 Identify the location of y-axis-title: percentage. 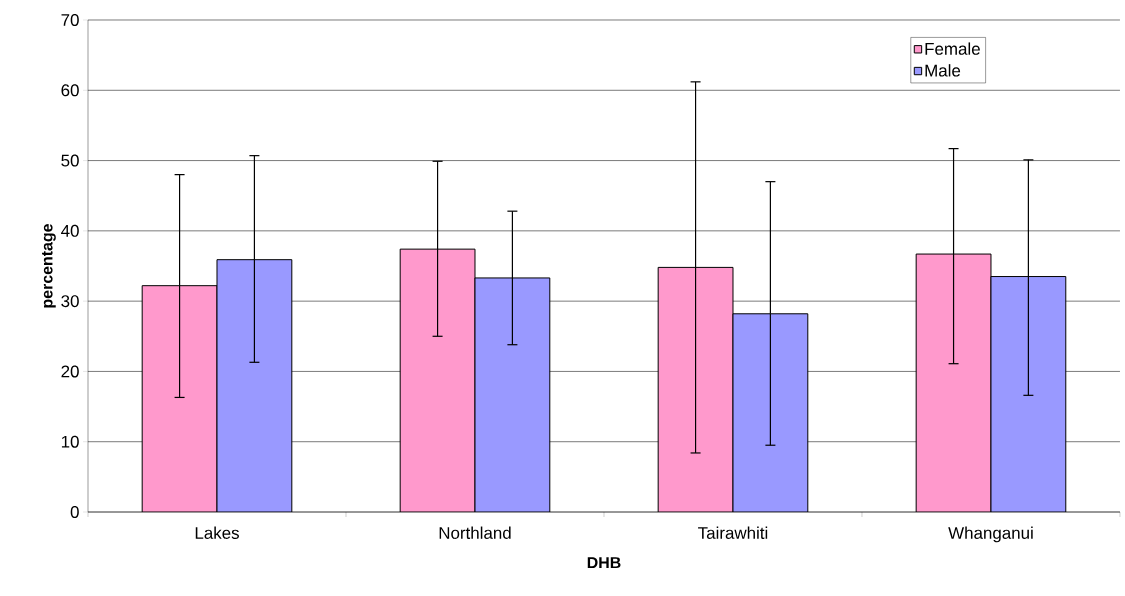
(49, 266).